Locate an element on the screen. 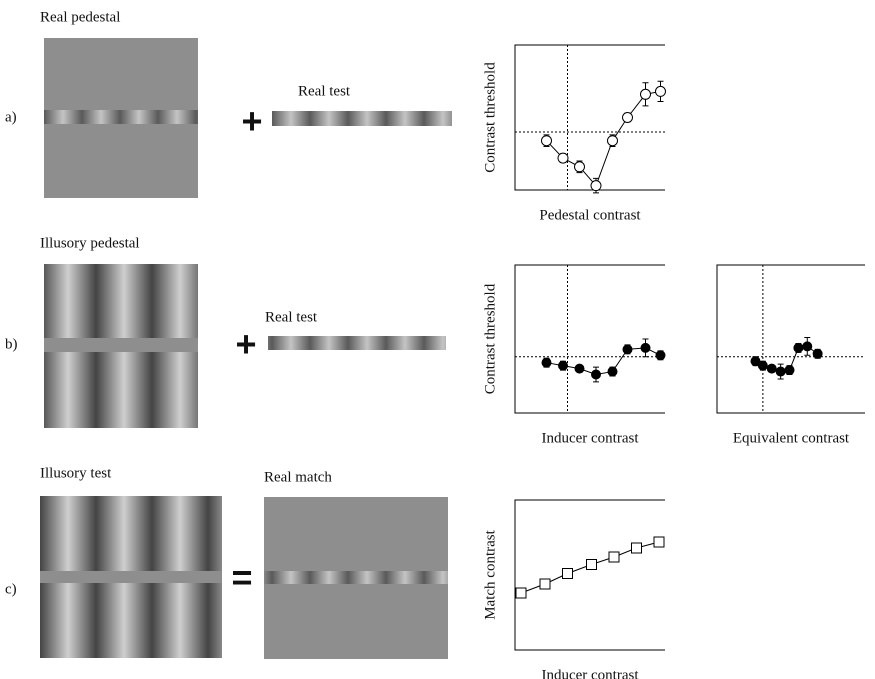  y-axis-label: Match contrast is located at coordinates (490, 574).